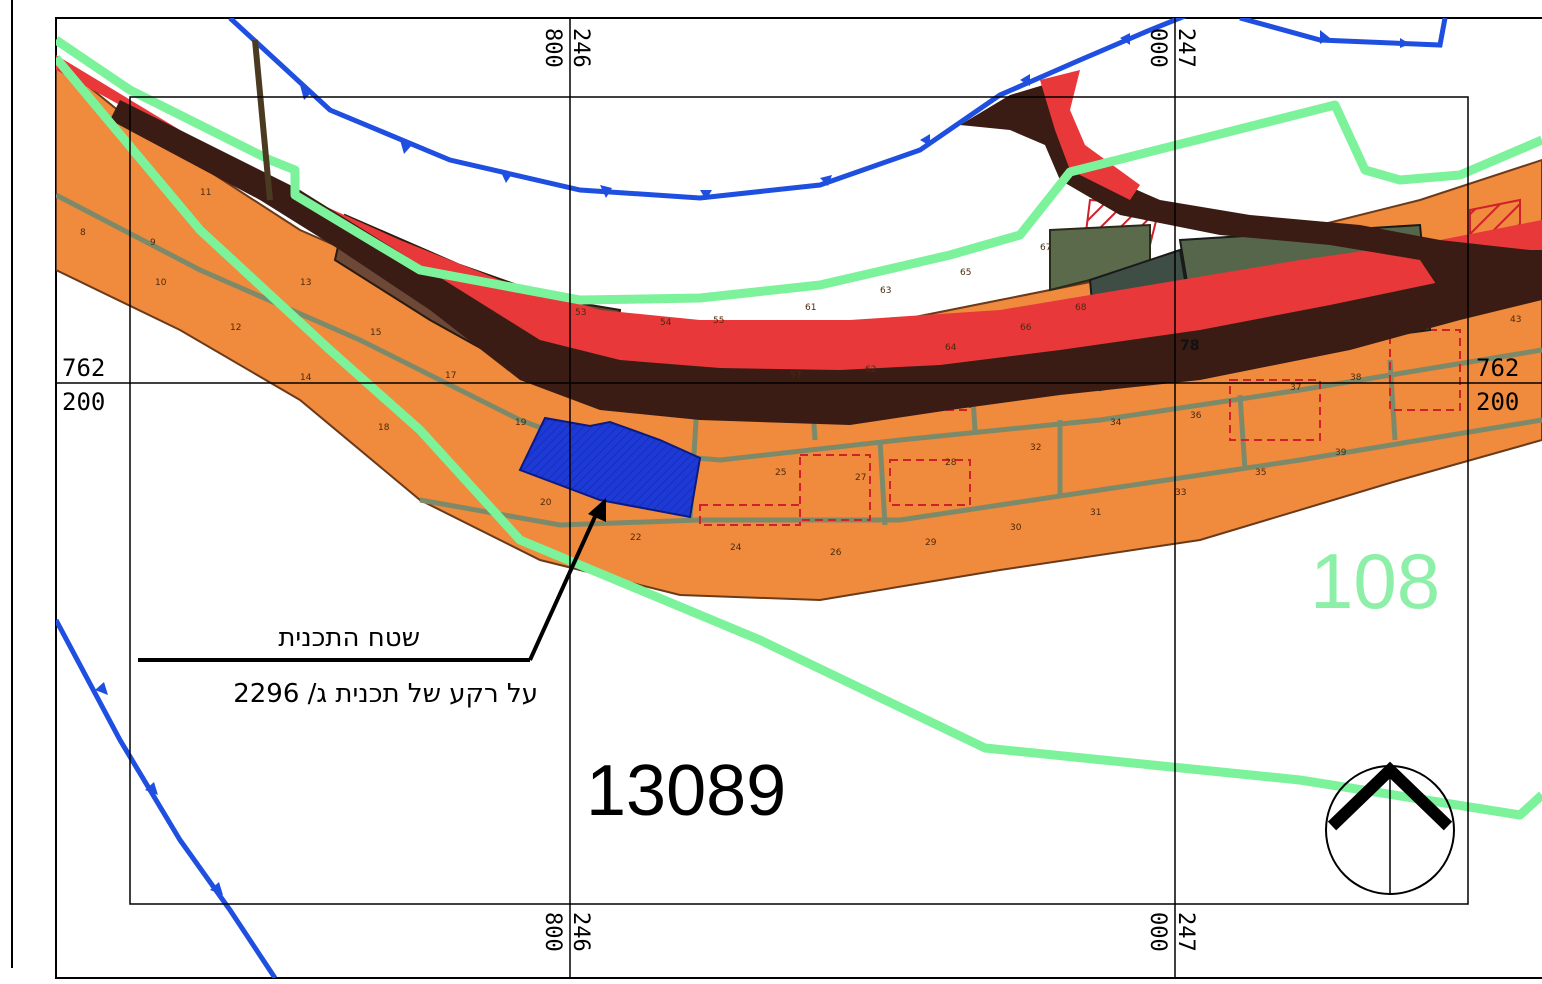  I want to click on parcel-number-25: 25, so click(780, 473).